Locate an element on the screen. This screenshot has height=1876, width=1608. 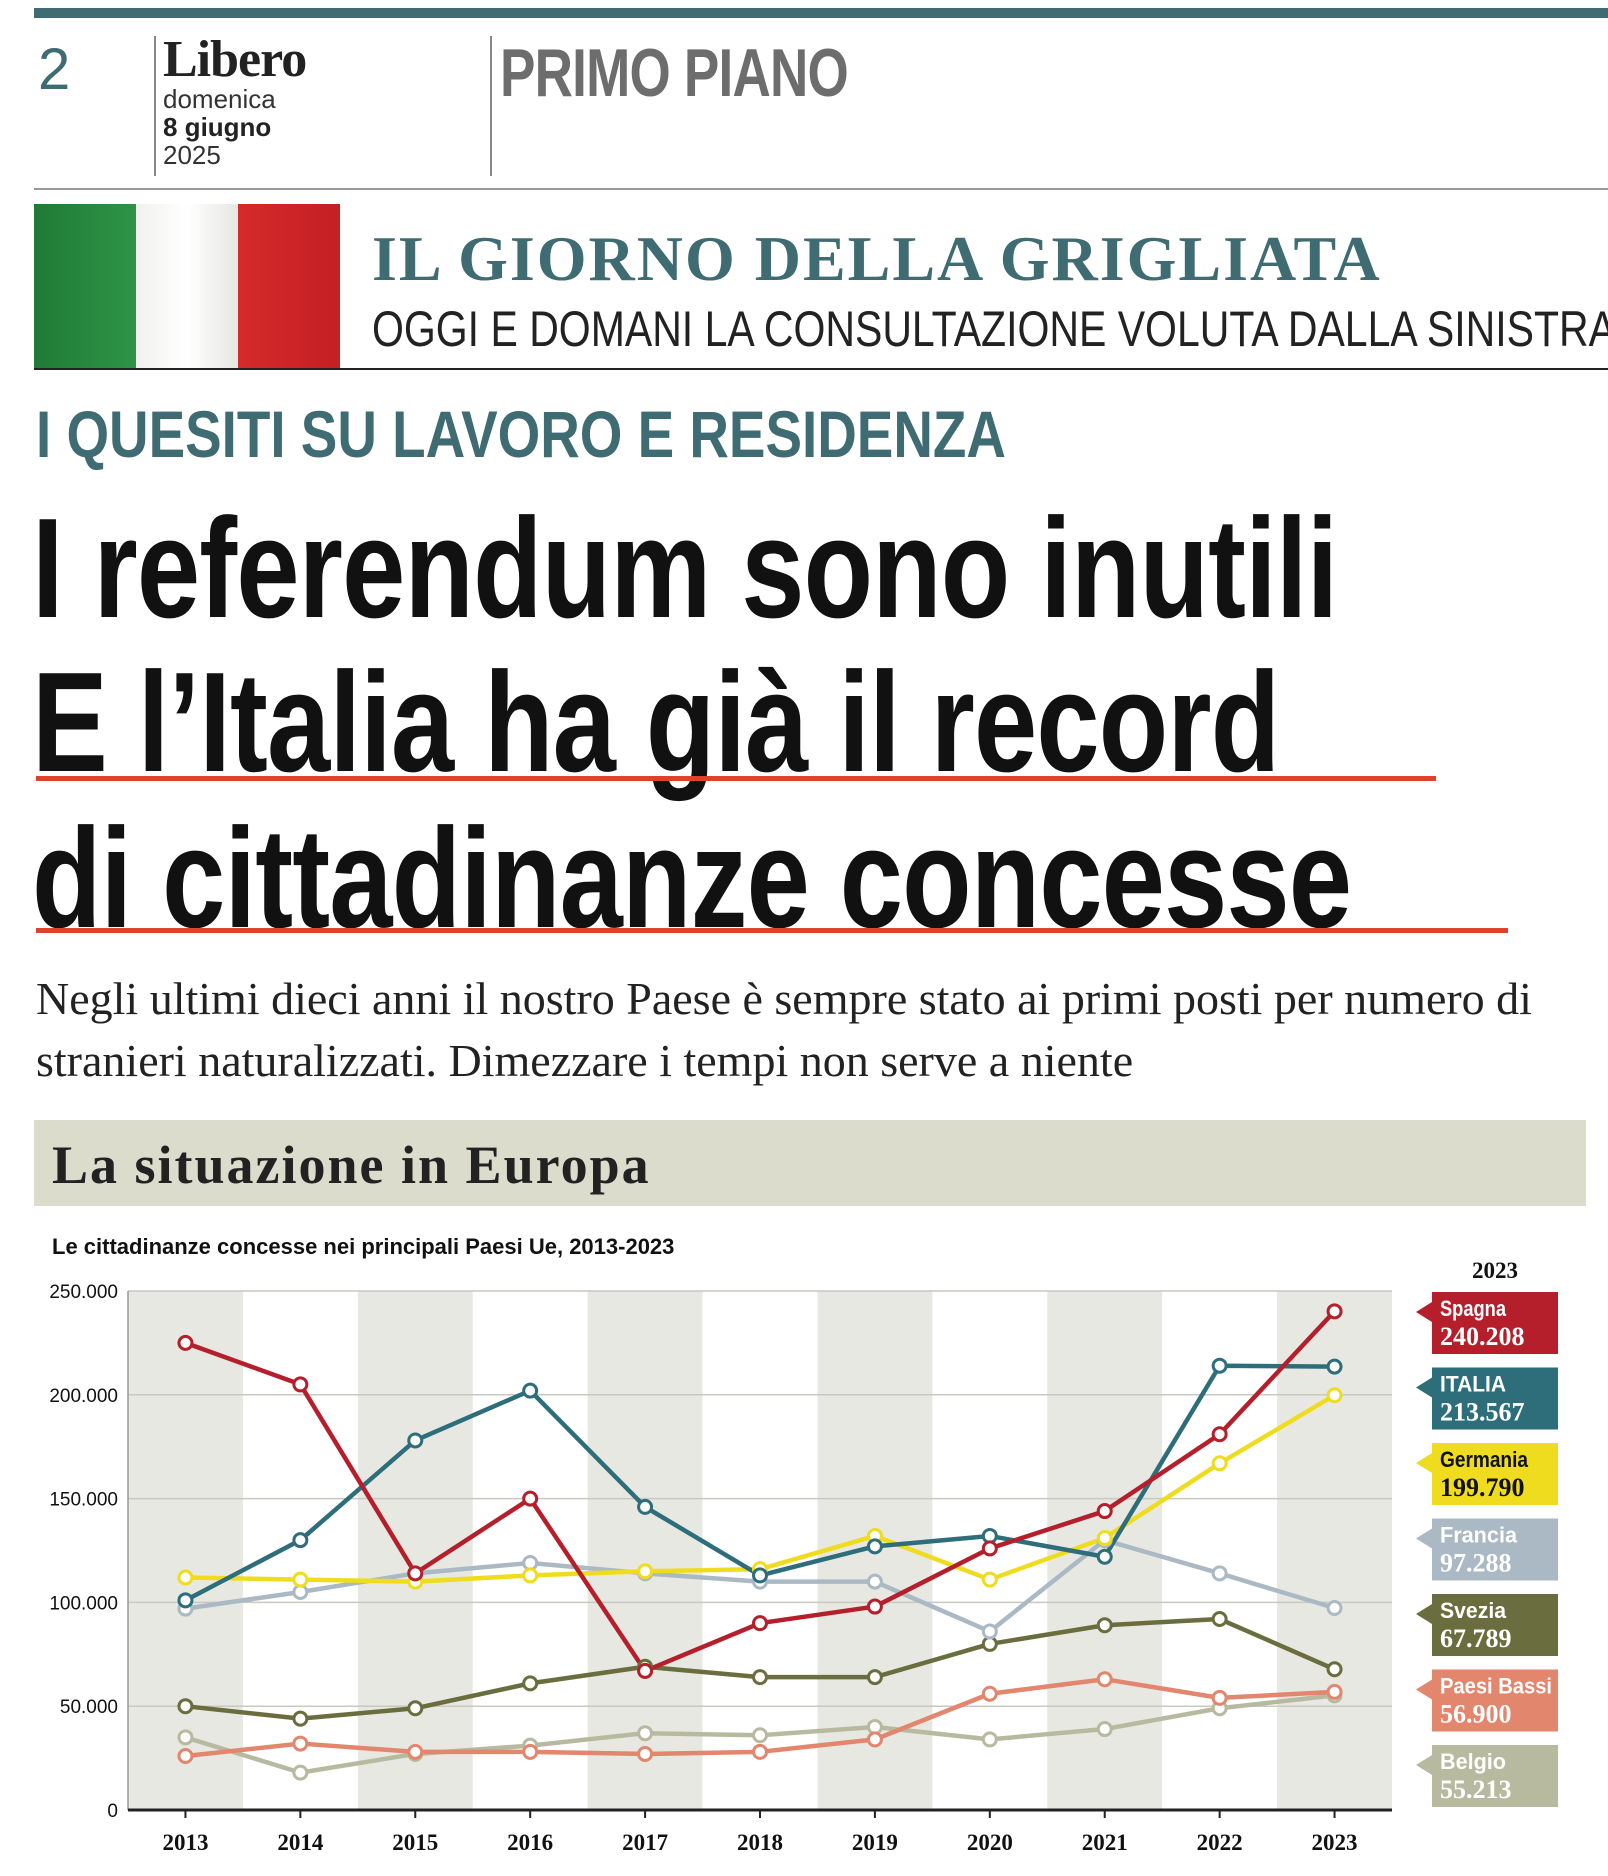
legend-value-germania: 199.790 is located at coordinates (1482, 1487).